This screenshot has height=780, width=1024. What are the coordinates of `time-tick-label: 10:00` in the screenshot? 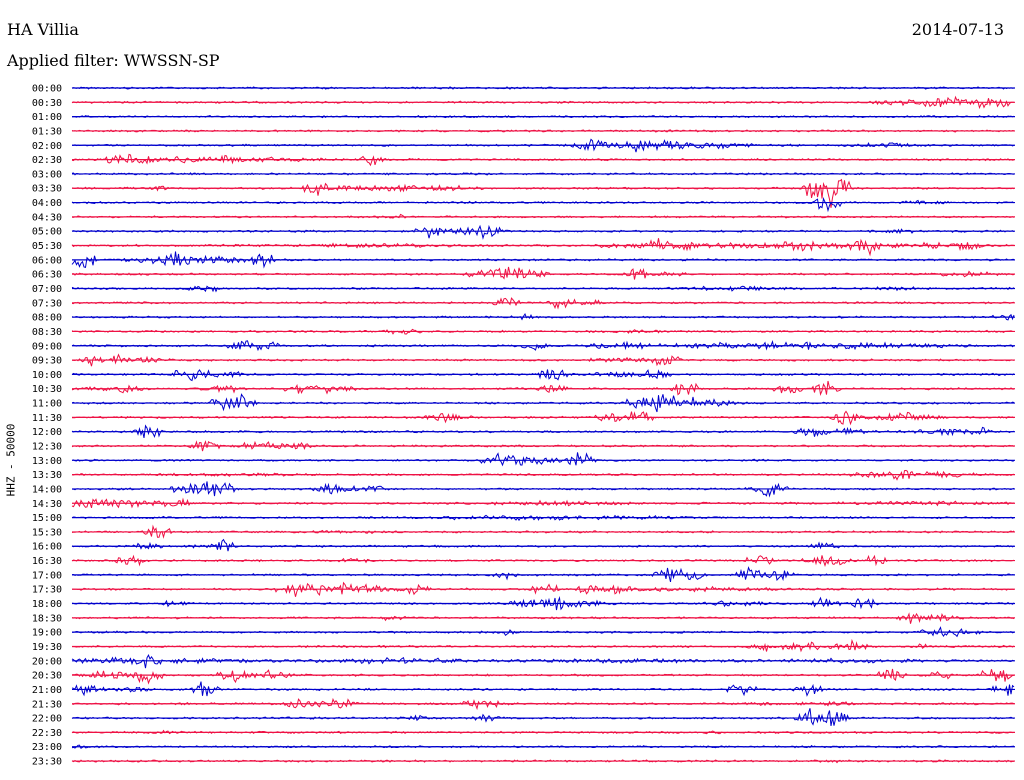 It's located at (47, 375).